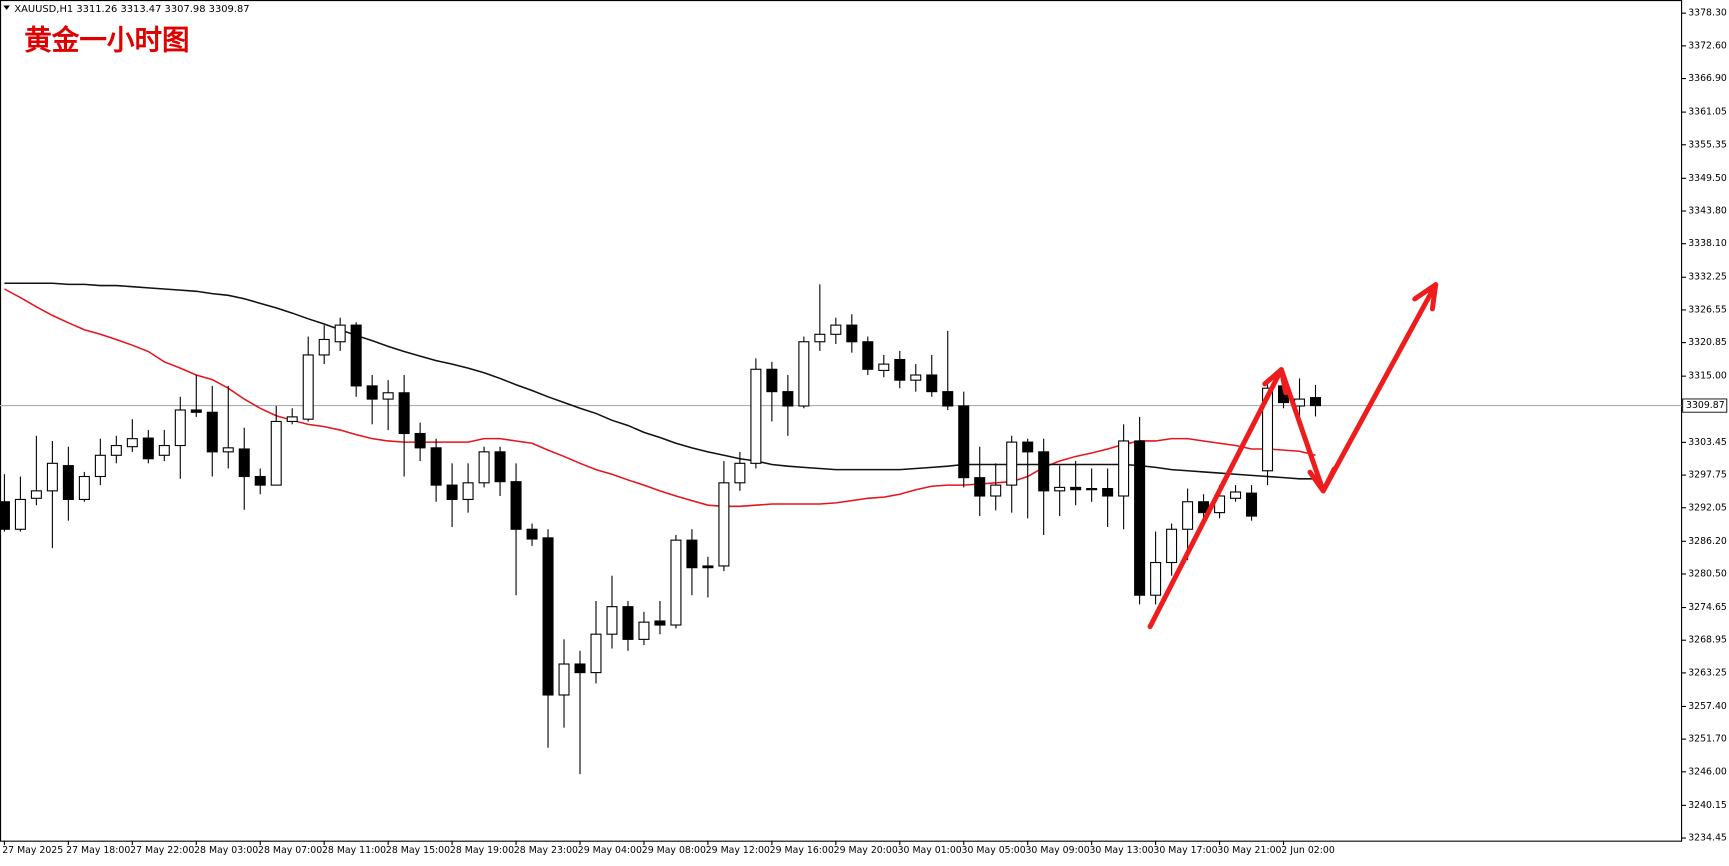 The height and width of the screenshot is (866, 1729). What do you see at coordinates (354, 850) in the screenshot?
I see `x-tick-label: 28 May 11:00` at bounding box center [354, 850].